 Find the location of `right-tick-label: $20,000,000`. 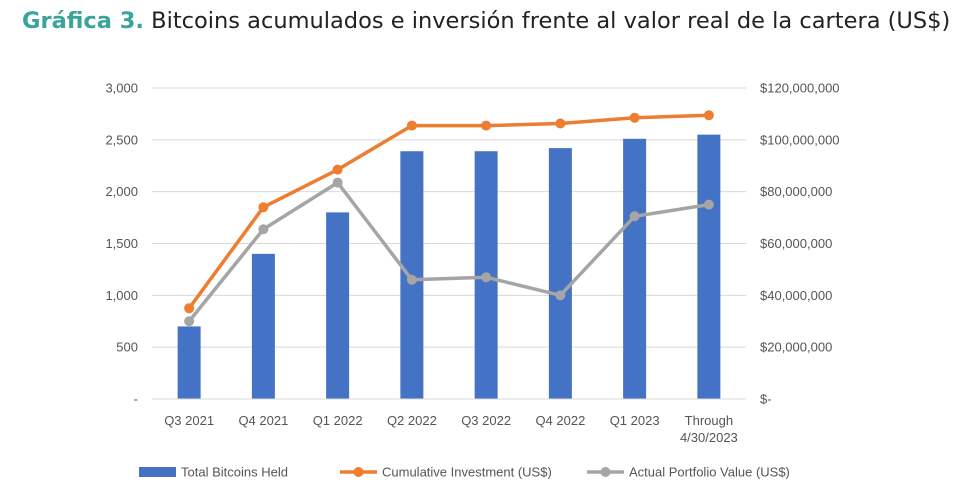

right-tick-label: $20,000,000 is located at coordinates (796, 347).